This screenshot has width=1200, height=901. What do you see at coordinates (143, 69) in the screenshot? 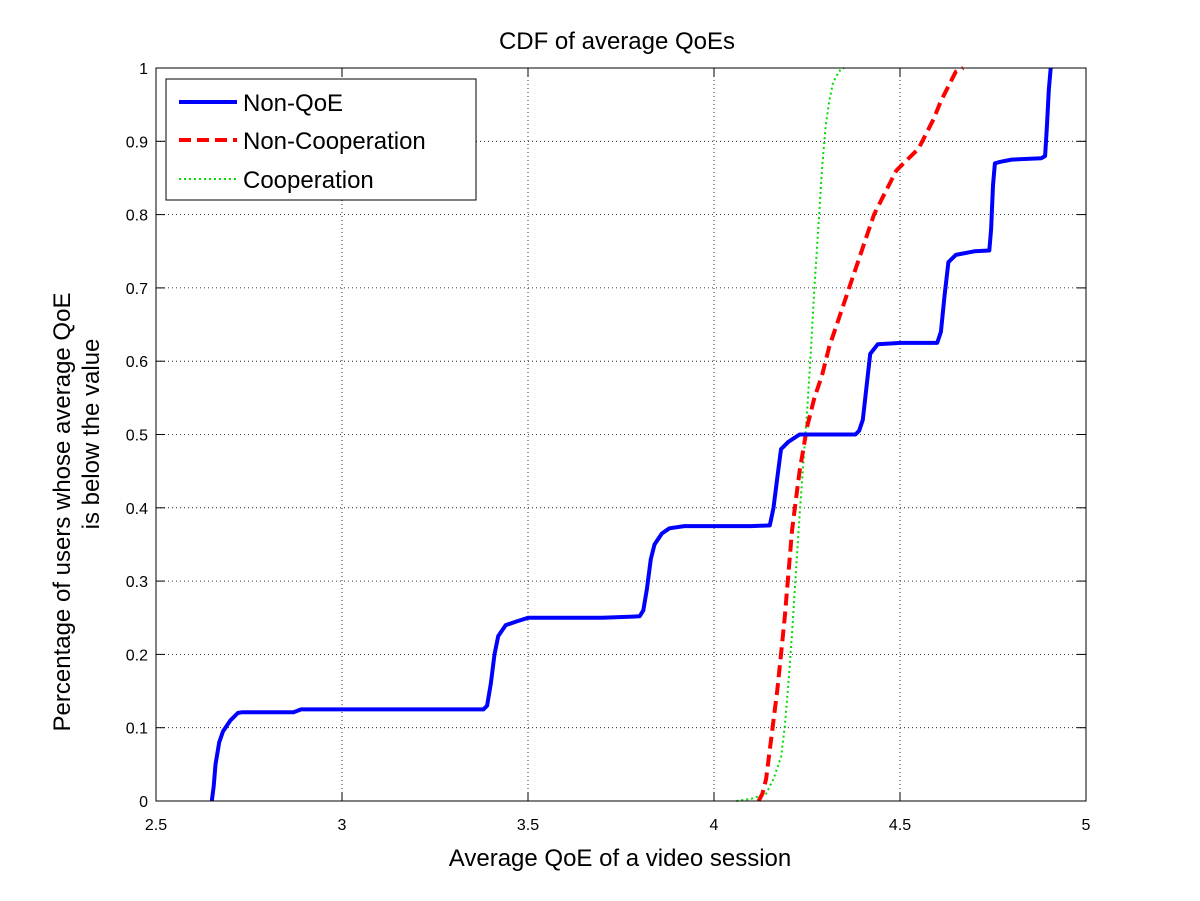
I see `y-tick-label: 1` at bounding box center [143, 69].